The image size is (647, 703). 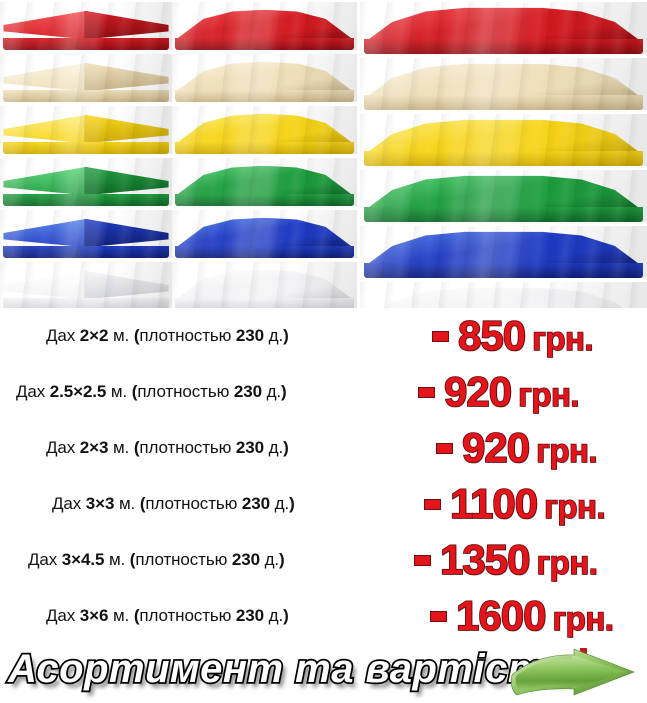 What do you see at coordinates (86, 78) in the screenshot?
I see `canopy-beige-pyramid` at bounding box center [86, 78].